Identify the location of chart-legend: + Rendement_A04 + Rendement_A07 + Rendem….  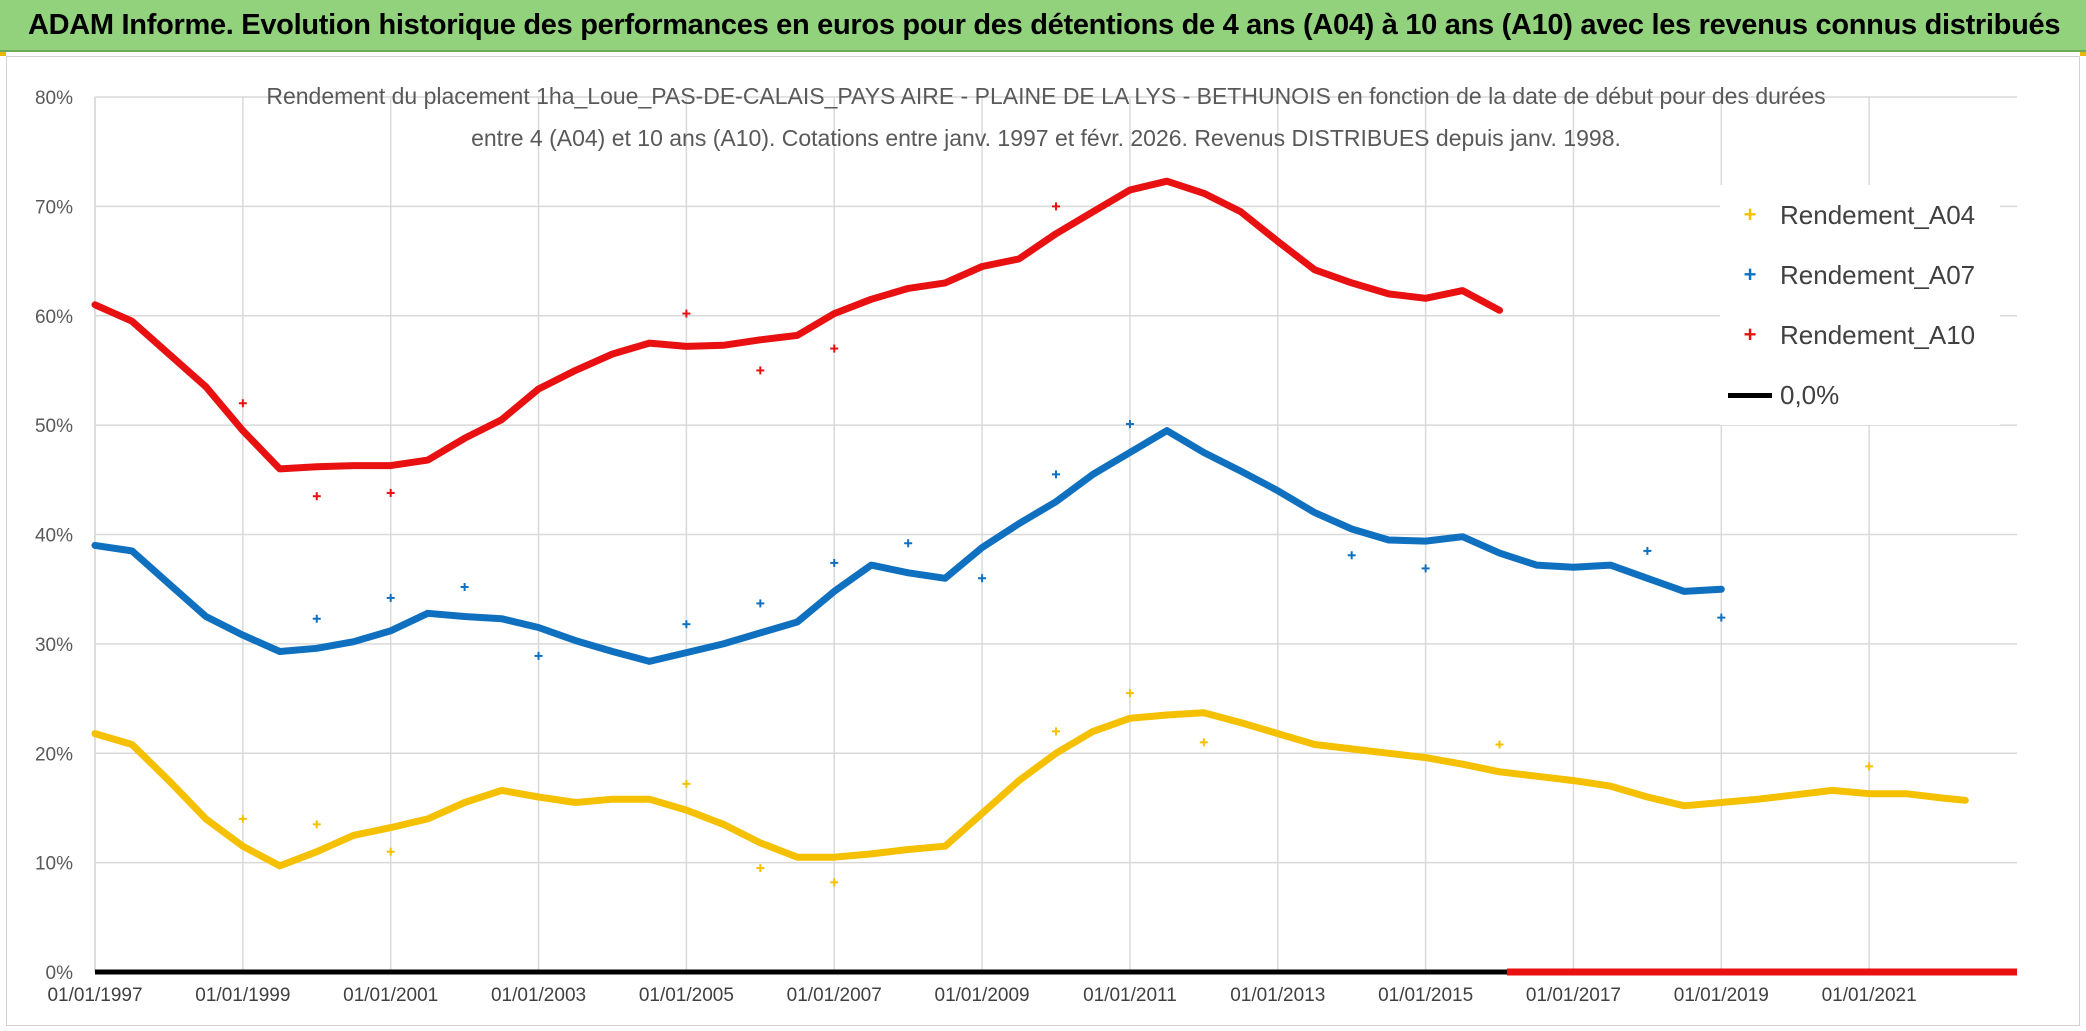
(1860, 305).